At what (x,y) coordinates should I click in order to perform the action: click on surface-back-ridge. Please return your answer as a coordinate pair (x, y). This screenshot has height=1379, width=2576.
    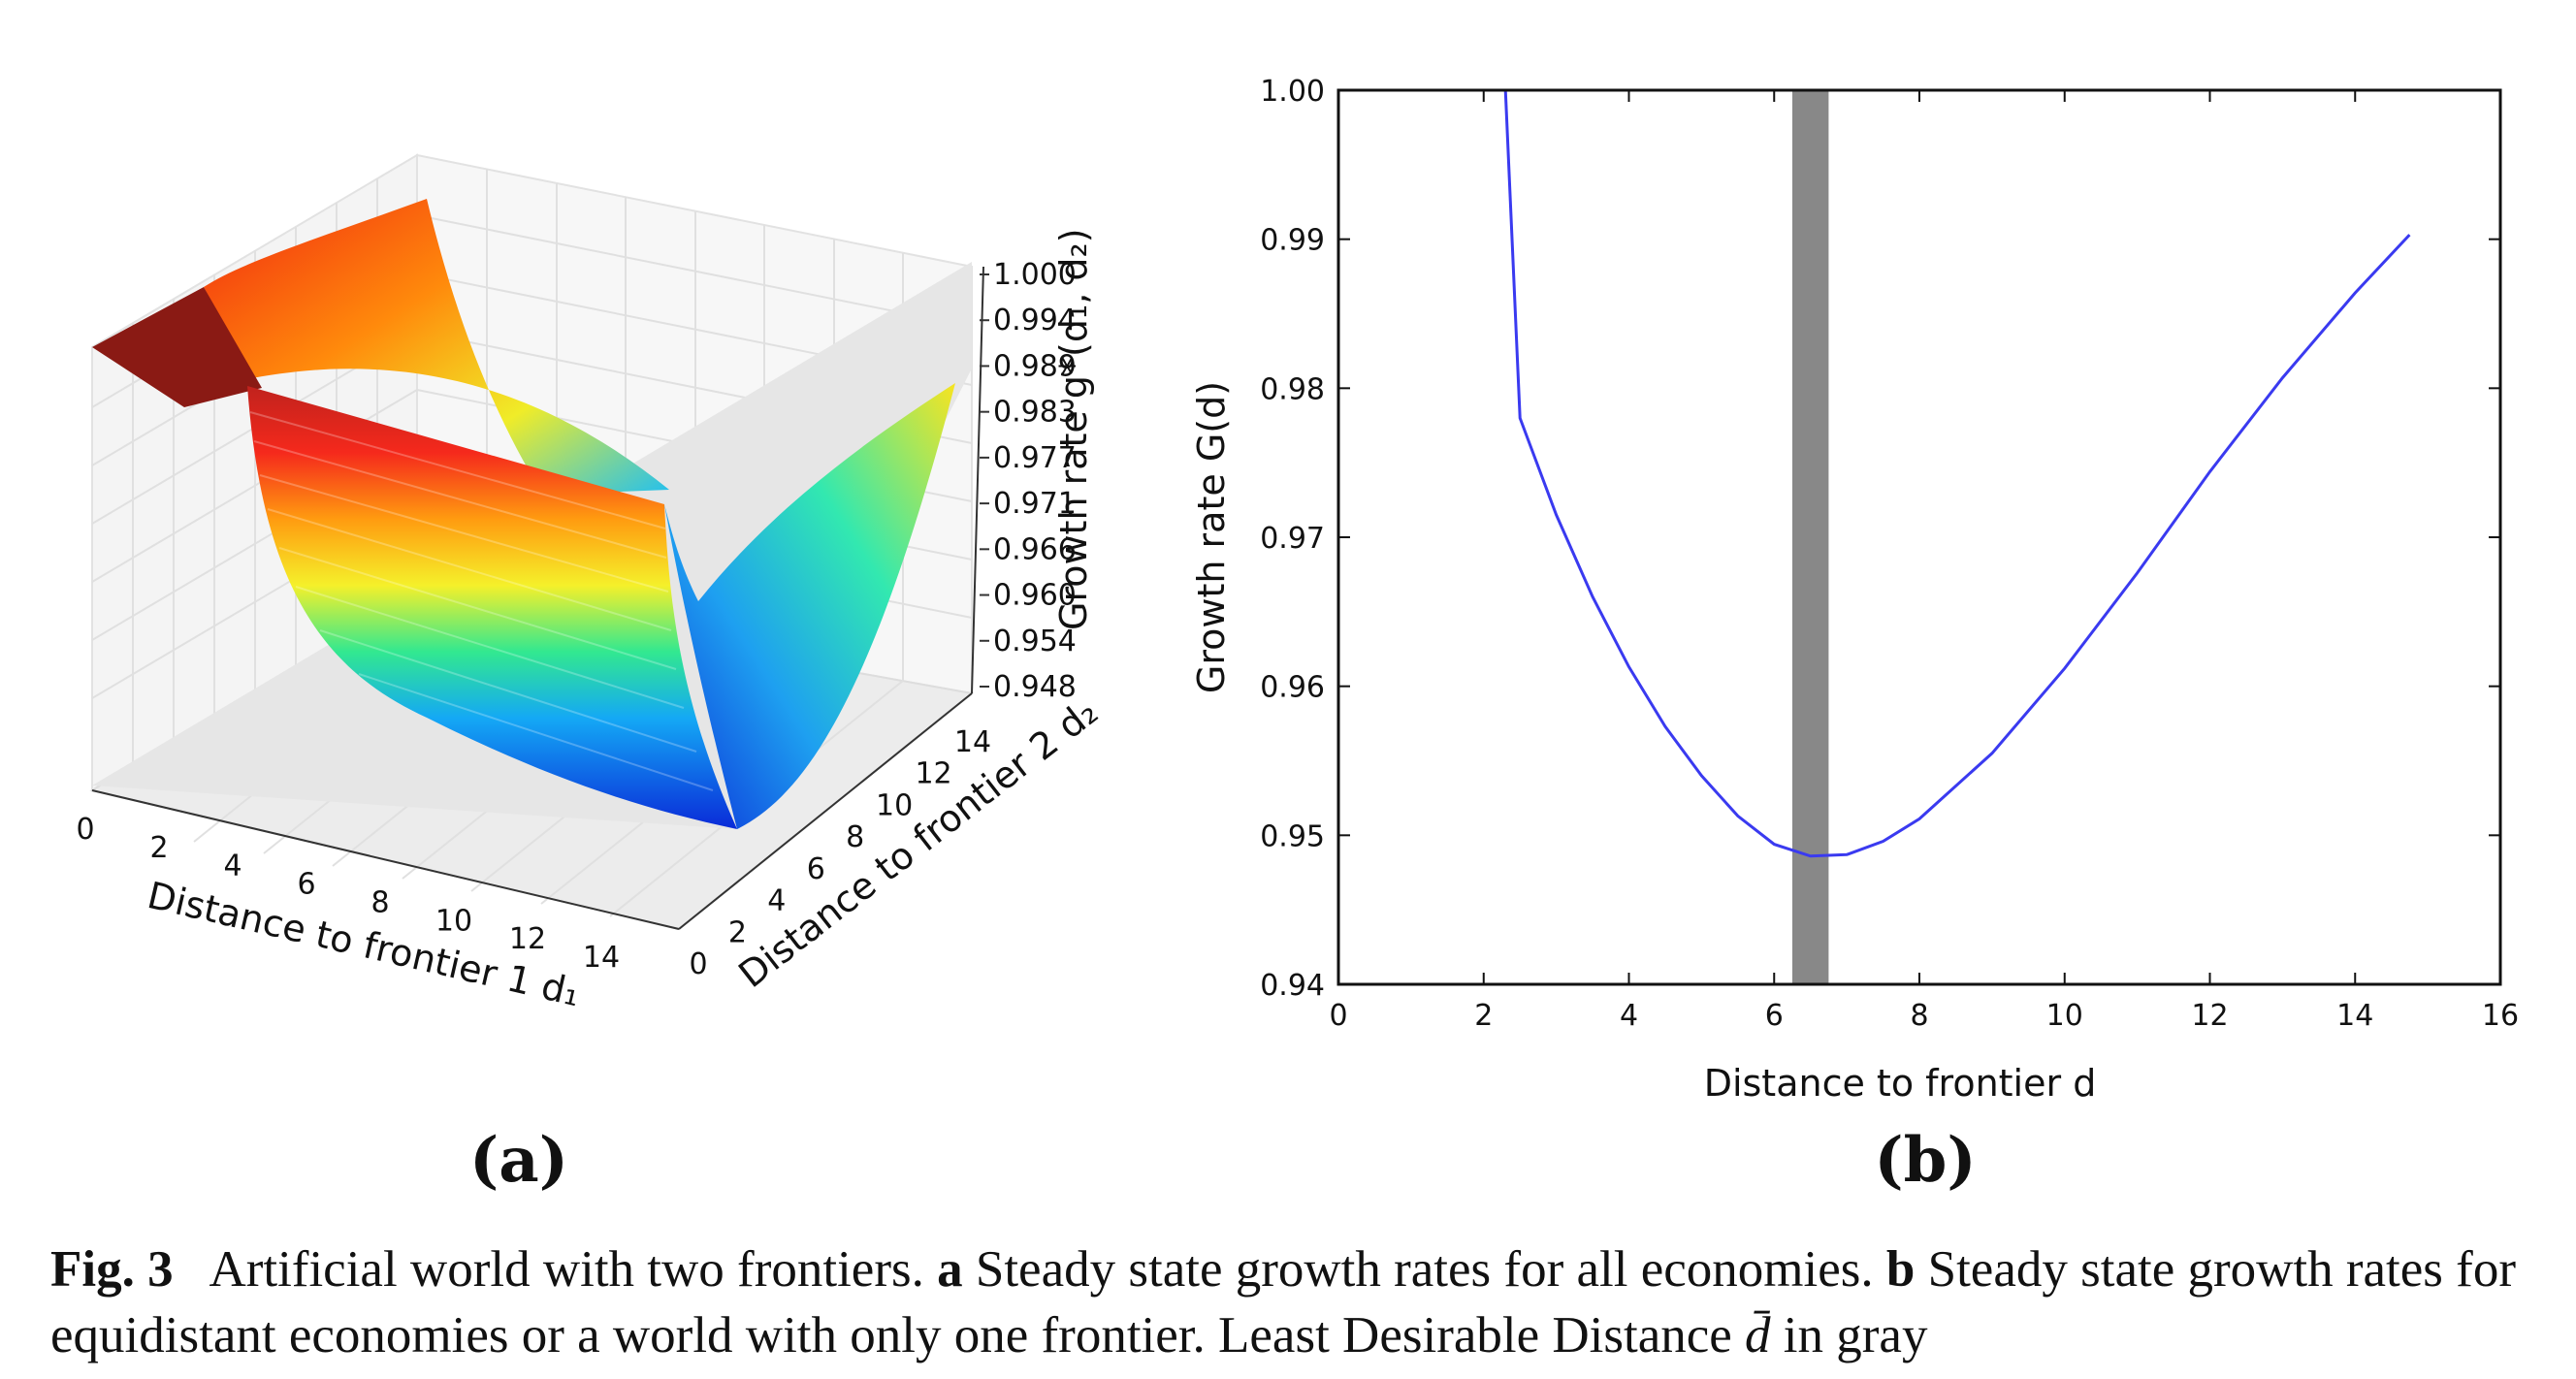
    Looking at the image, I should click on (436, 347).